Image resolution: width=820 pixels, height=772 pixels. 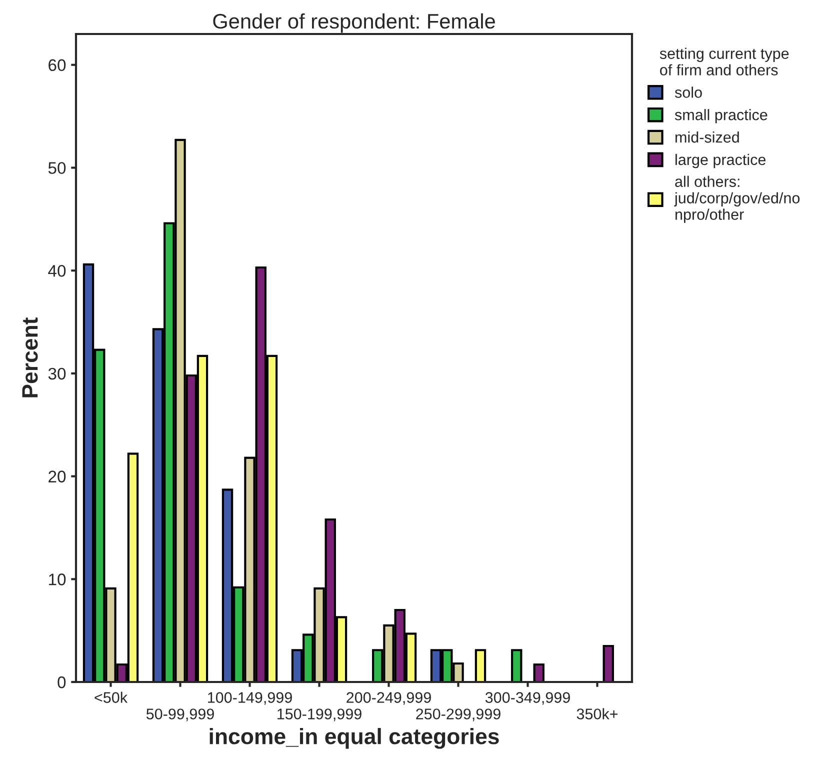 What do you see at coordinates (57, 270) in the screenshot?
I see `y-tick-label: 40` at bounding box center [57, 270].